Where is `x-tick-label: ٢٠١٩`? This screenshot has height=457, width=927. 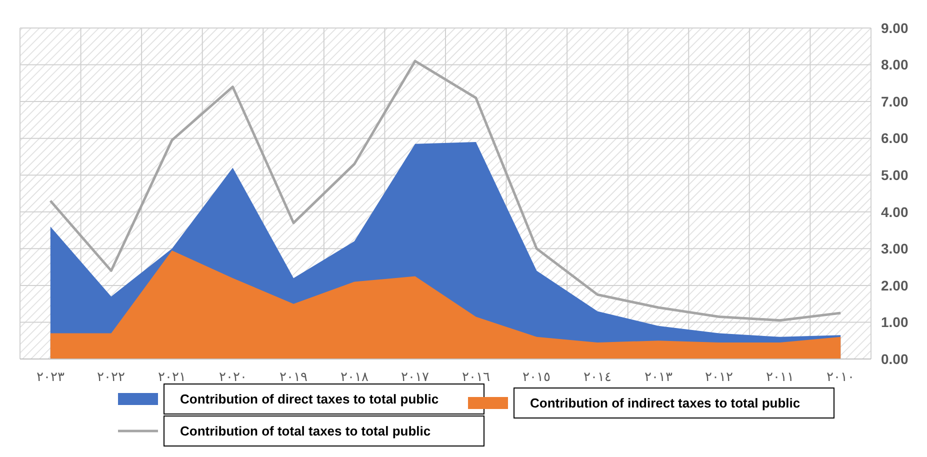 x-tick-label: ٢٠١٩ is located at coordinates (294, 376).